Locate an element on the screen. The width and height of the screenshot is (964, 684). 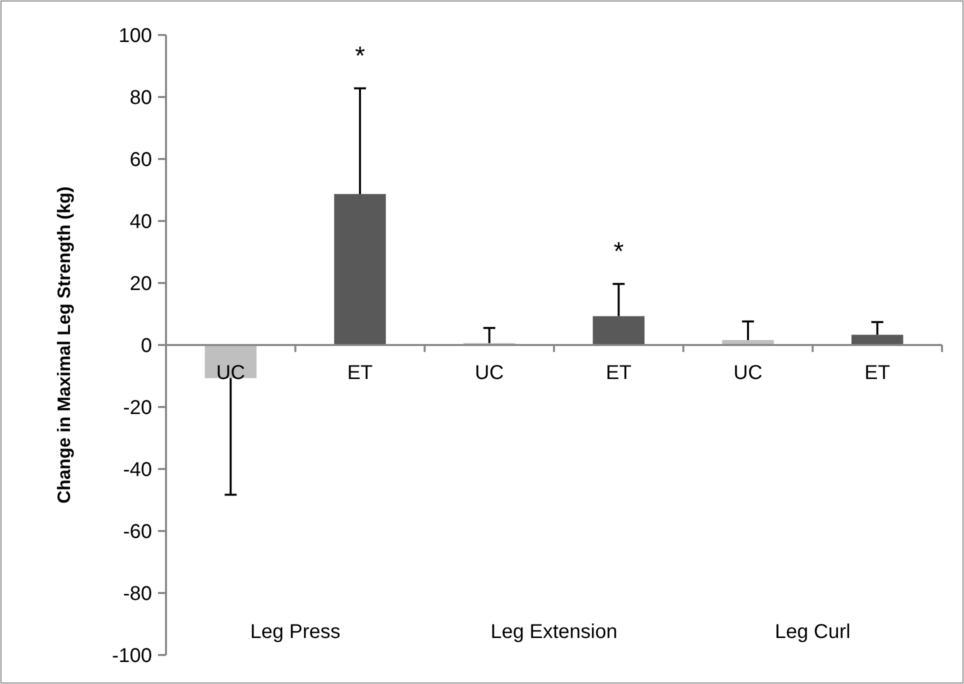
y-tick-label: -20 is located at coordinates (137, 408).